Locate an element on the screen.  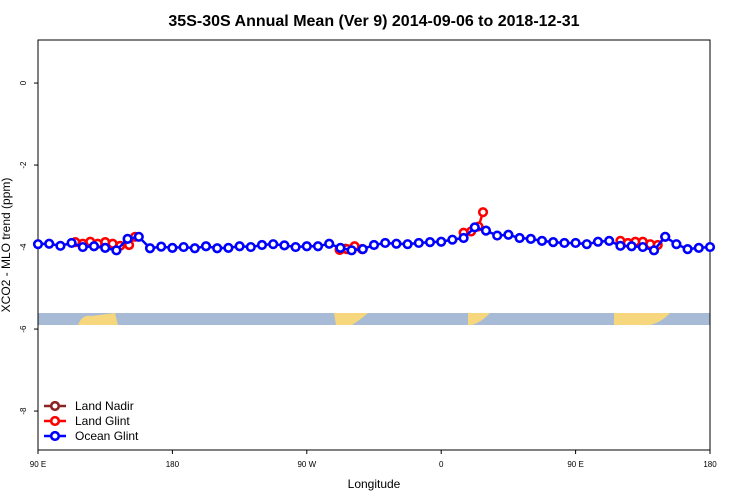
y-tick-label: -6 is located at coordinates (23, 329).